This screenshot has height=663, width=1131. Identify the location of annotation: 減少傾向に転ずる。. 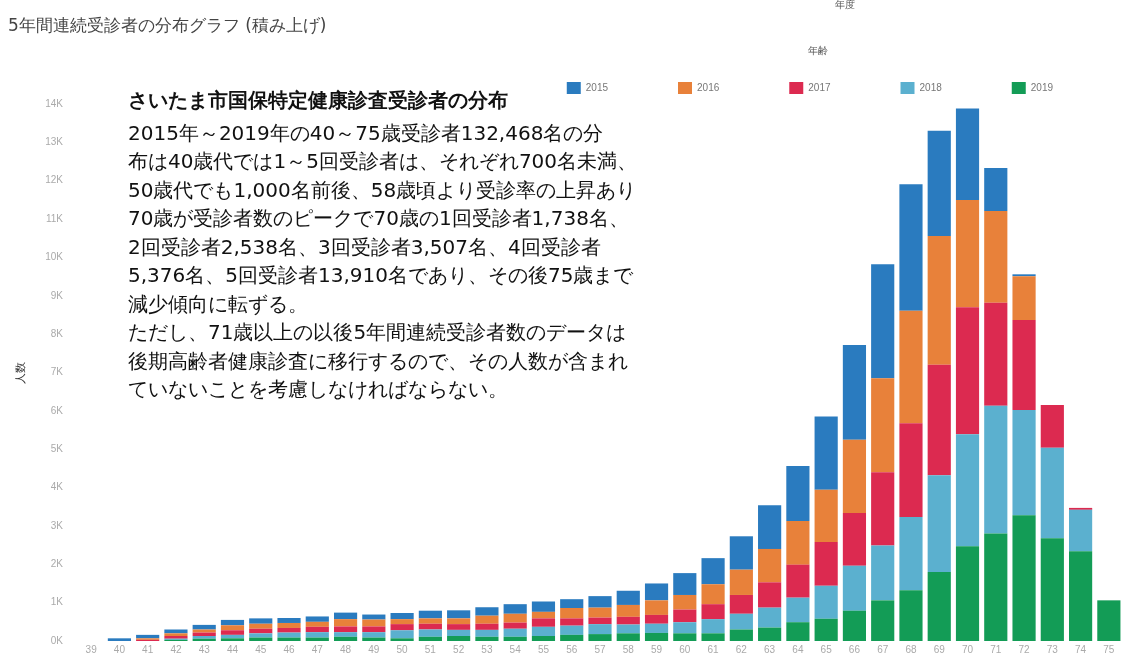
(218, 303).